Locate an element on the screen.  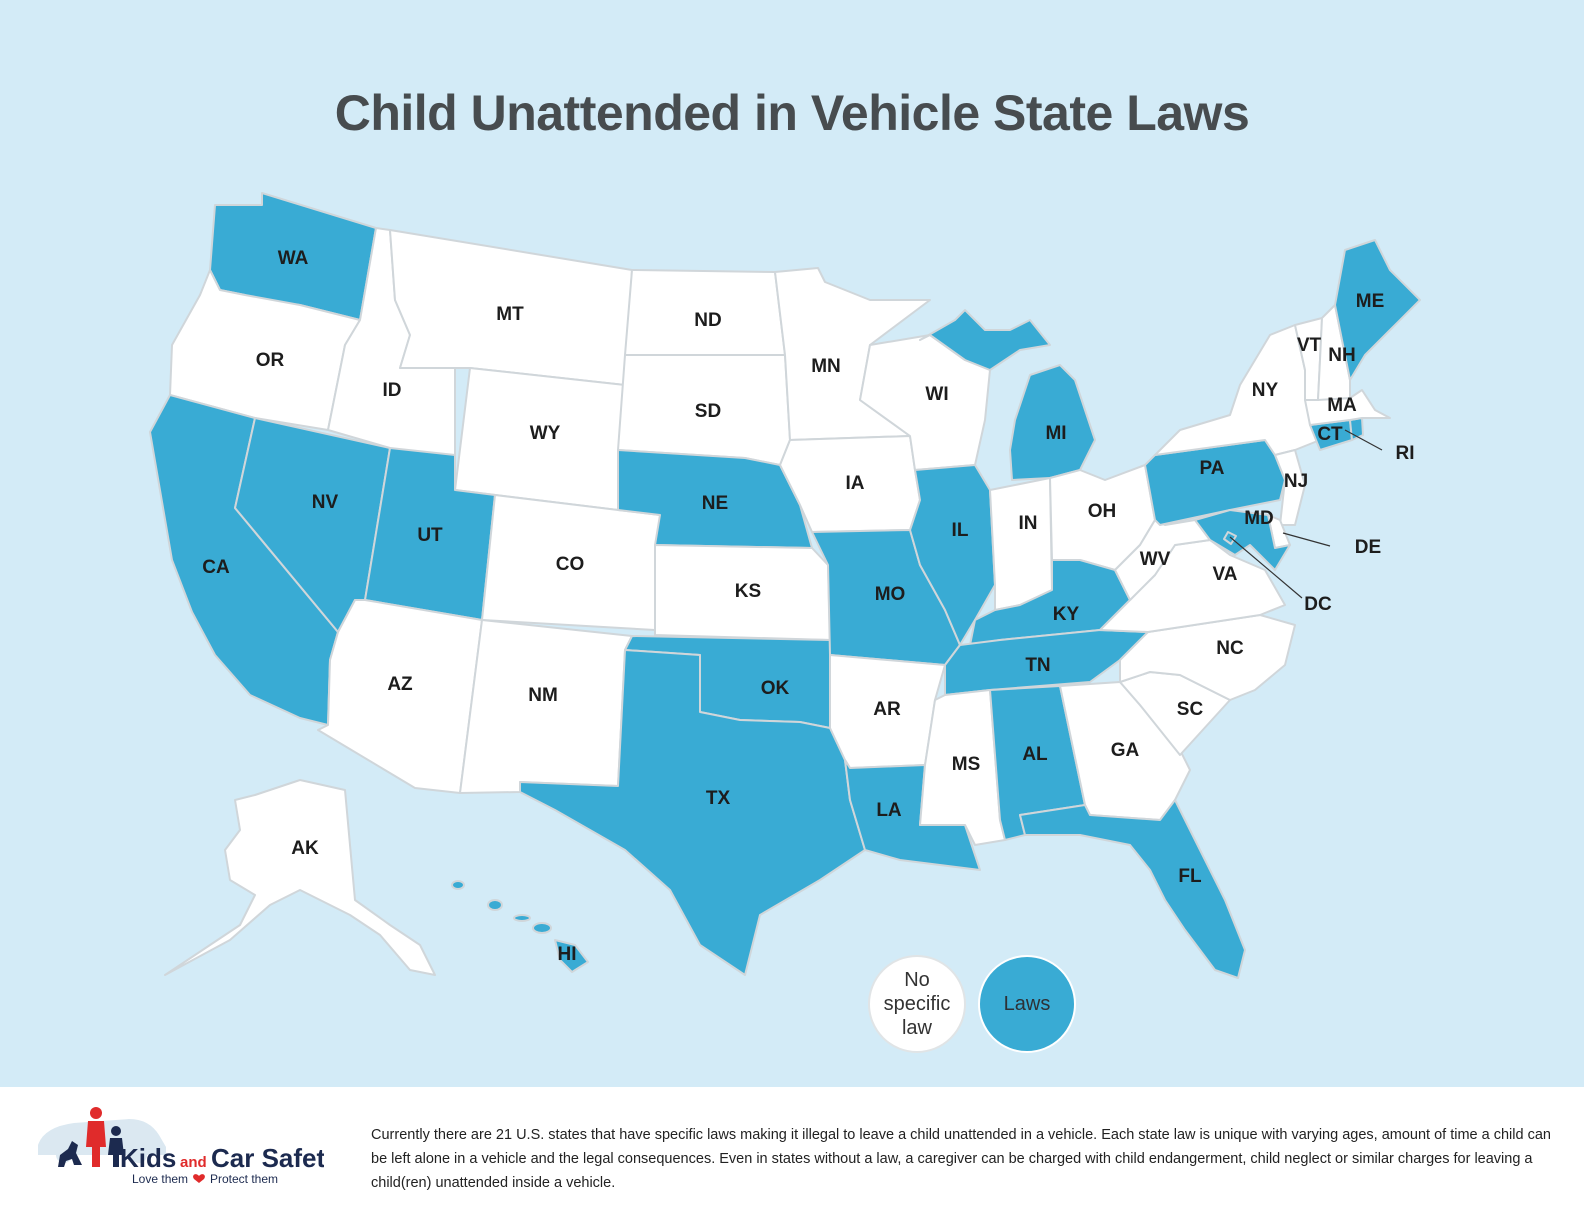
state-label-CA: CA is located at coordinates (216, 567).